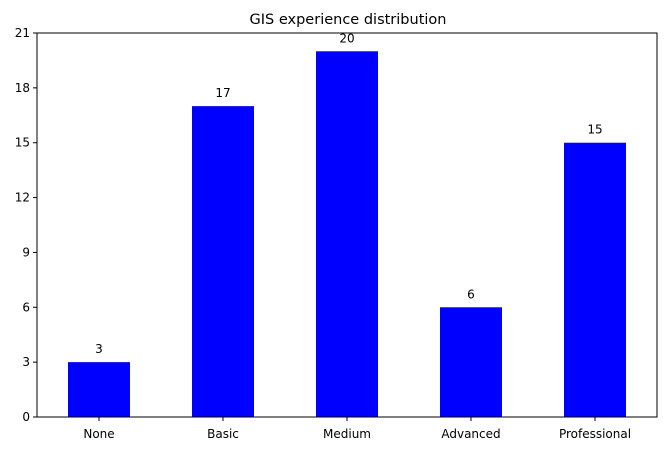 Image resolution: width=667 pixels, height=451 pixels. Describe the element at coordinates (98, 434) in the screenshot. I see `x-tick-label: None` at that location.